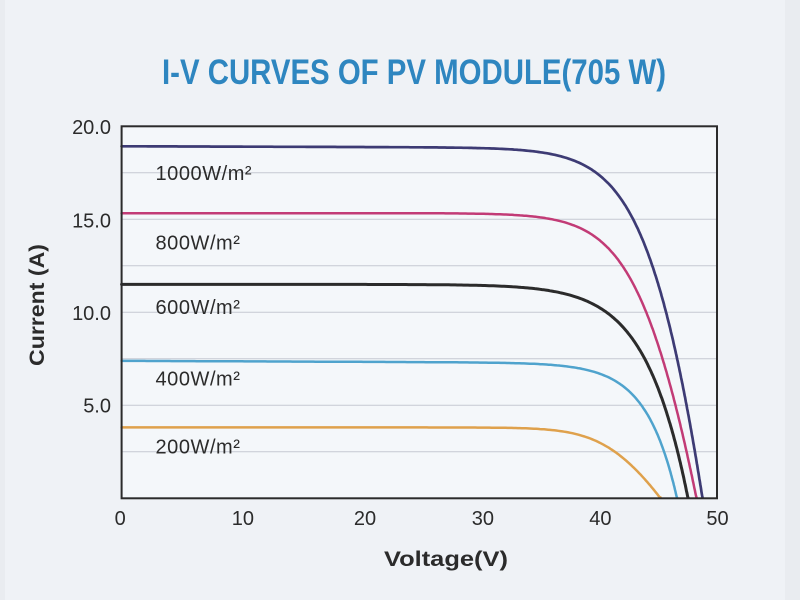 Image resolution: width=800 pixels, height=600 pixels. I want to click on svg-text: 40, so click(600, 519).